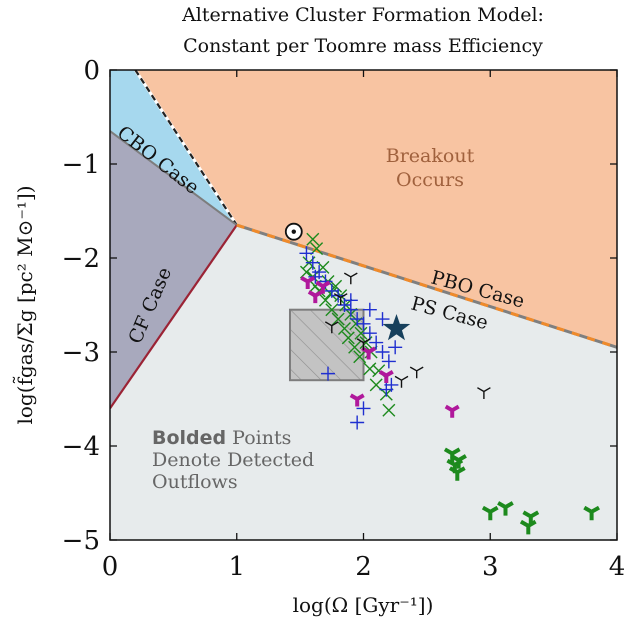  I want to click on breakout-label-2: Occurs, so click(430, 180).